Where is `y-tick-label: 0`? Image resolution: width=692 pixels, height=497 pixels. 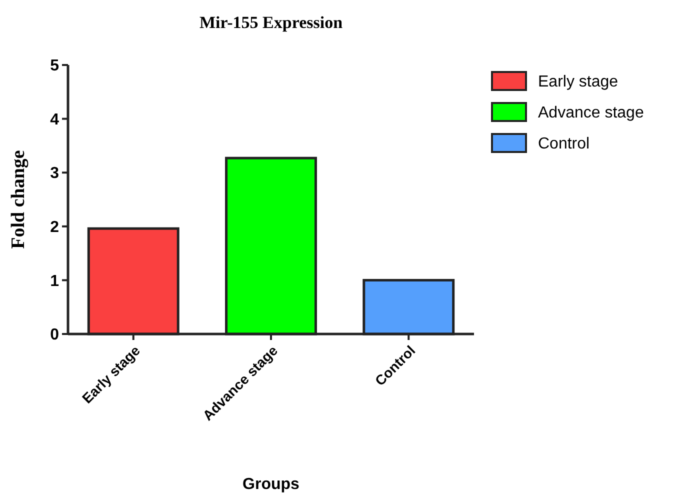 y-tick-label: 0 is located at coordinates (55, 335).